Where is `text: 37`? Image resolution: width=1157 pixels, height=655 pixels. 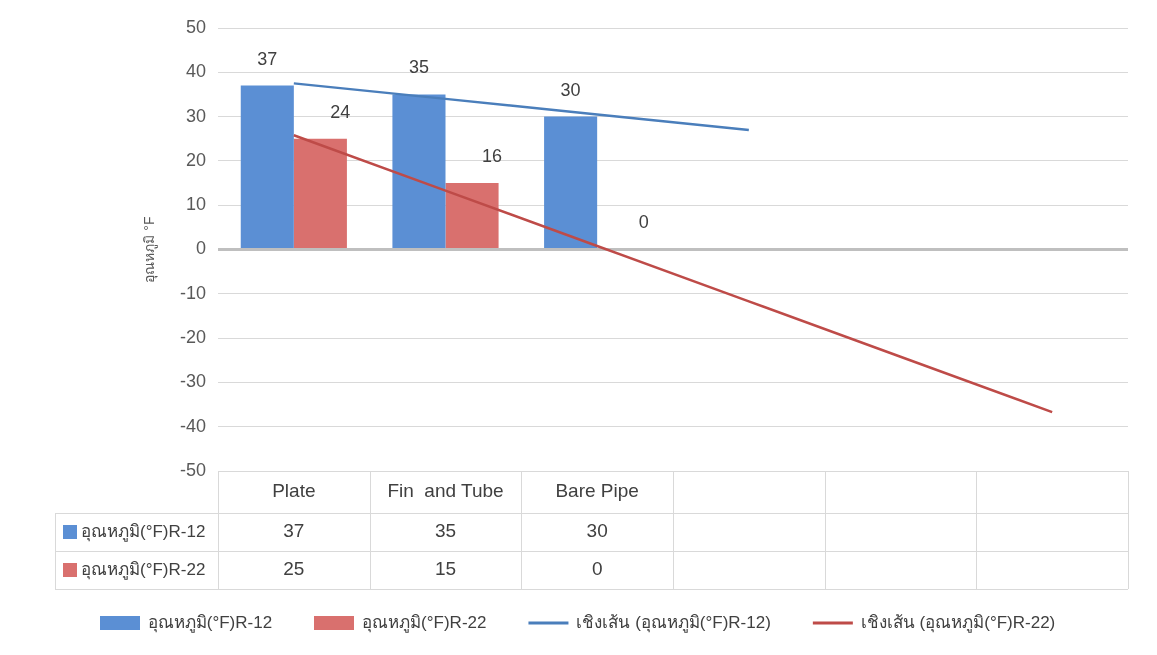 text: 37 is located at coordinates (267, 58).